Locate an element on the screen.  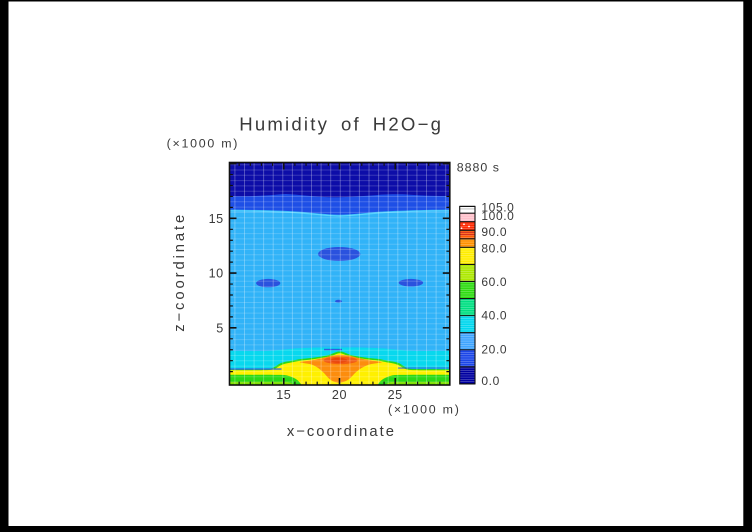
svg-text: 20 is located at coordinates (339, 395).